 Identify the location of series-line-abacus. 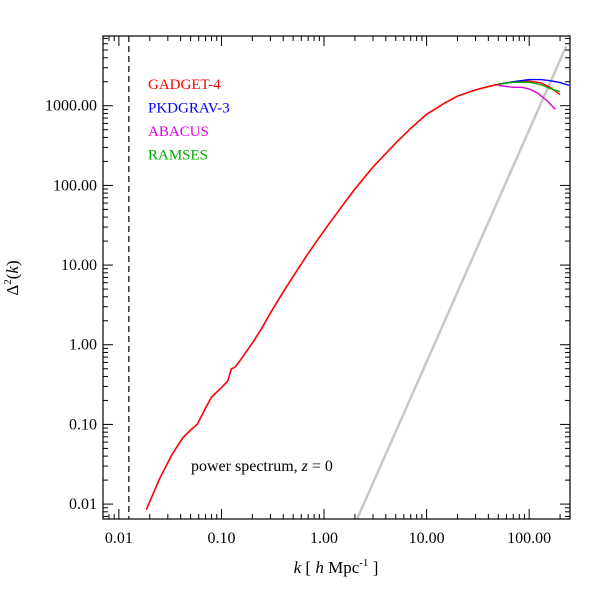
(527, 97).